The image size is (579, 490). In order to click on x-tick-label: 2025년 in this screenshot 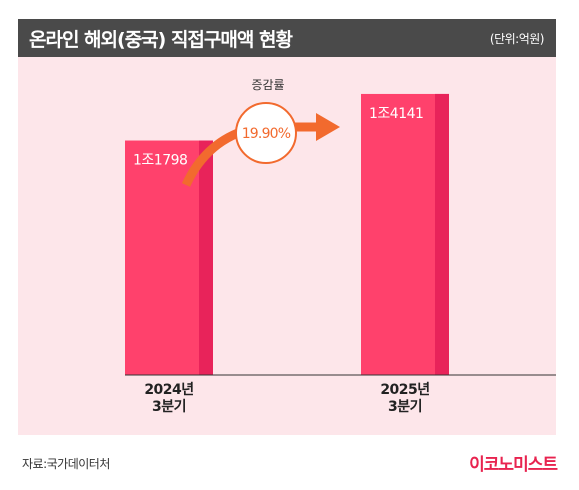, I will do `click(404, 390)`.